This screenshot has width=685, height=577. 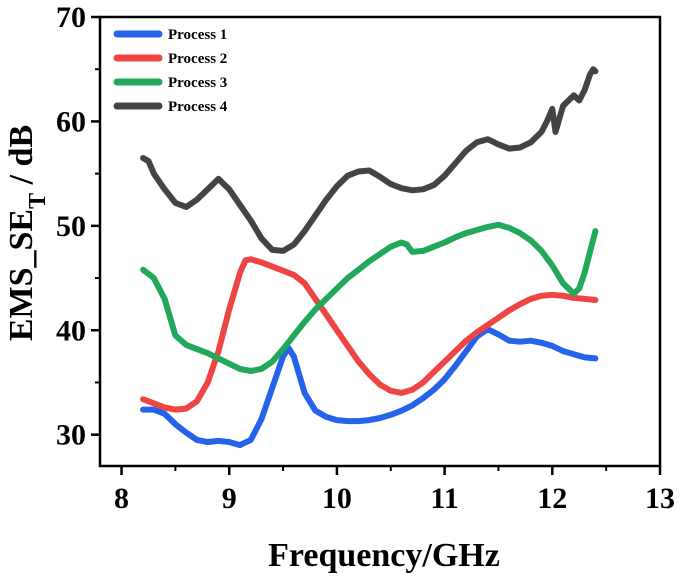 I want to click on x-tick-label: 11, so click(x=444, y=498).